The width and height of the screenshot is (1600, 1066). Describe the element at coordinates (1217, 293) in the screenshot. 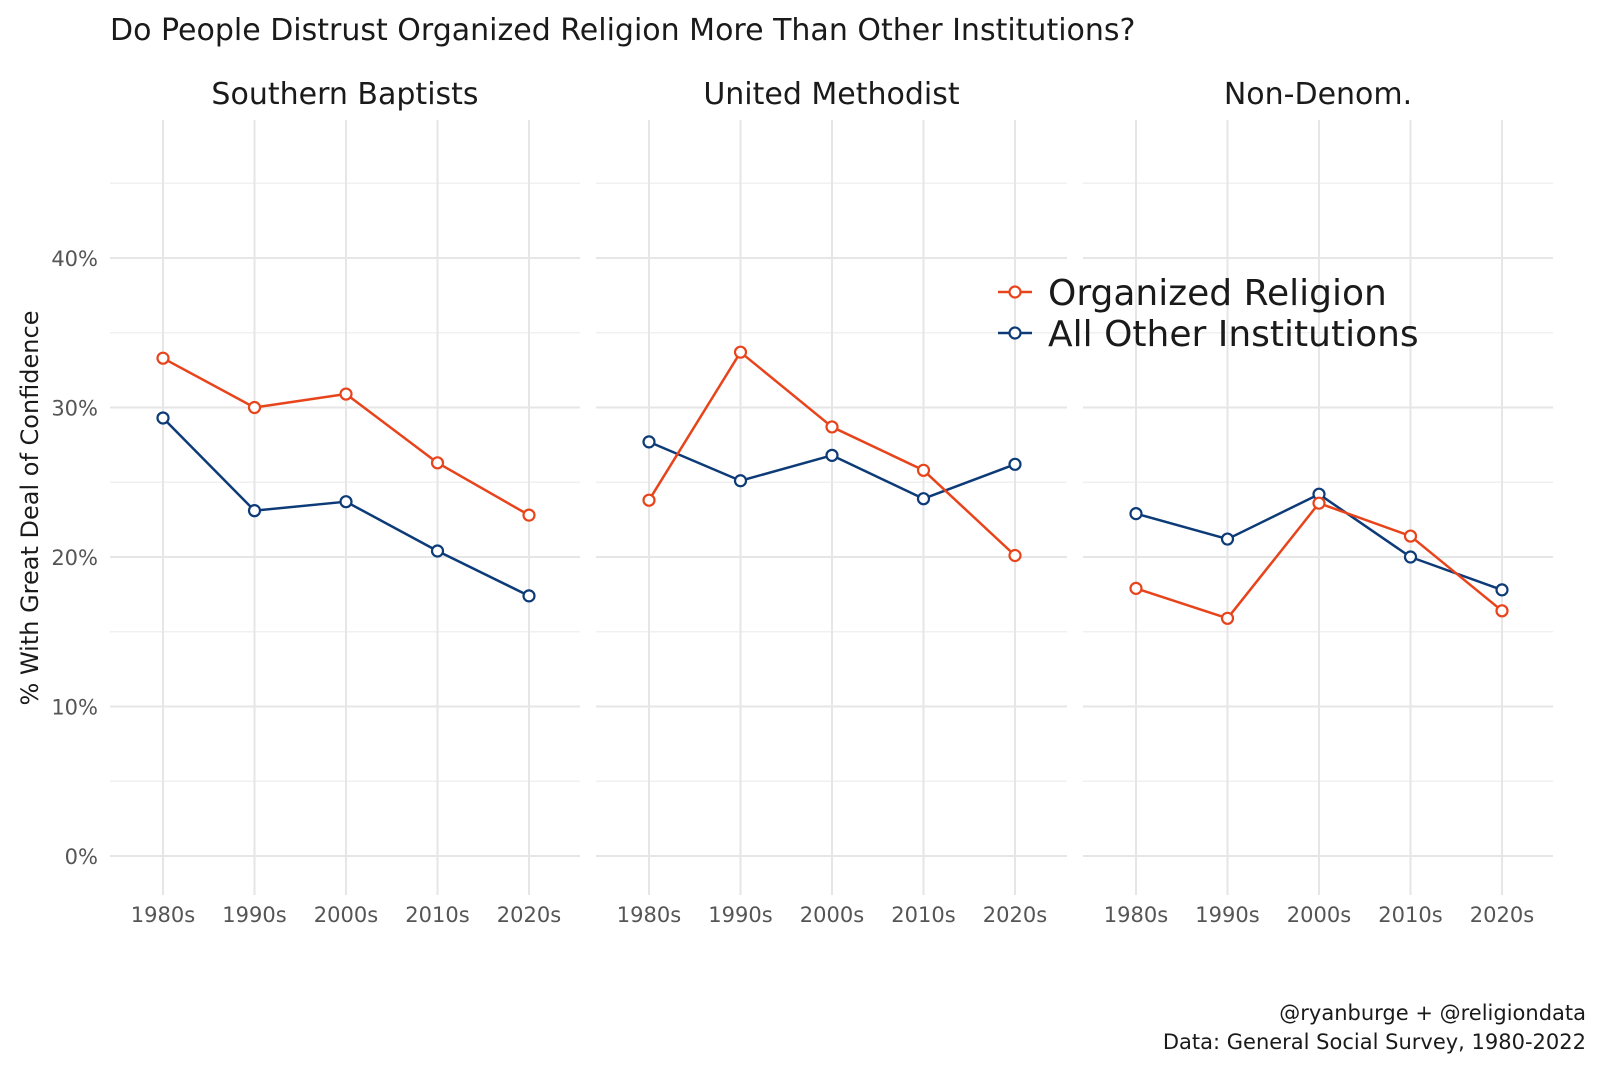

I see `legend-label: Organized Religion` at that location.